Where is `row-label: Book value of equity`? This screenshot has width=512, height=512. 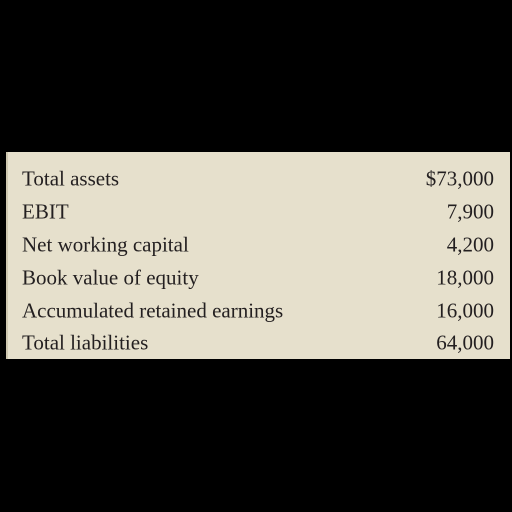
row-label: Book value of equity is located at coordinates (110, 277).